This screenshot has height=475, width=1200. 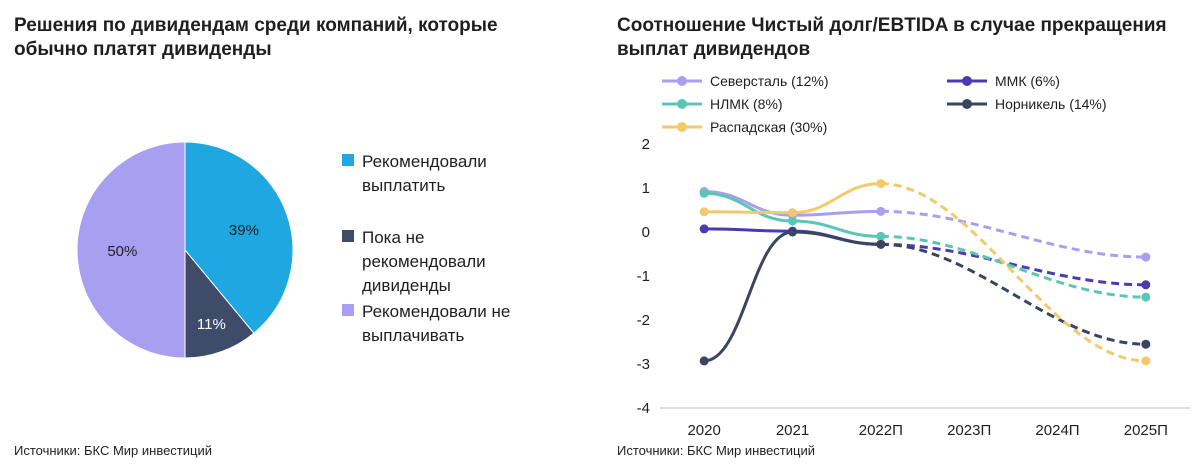 What do you see at coordinates (643, 408) in the screenshot?
I see `y-tick-label: -4` at bounding box center [643, 408].